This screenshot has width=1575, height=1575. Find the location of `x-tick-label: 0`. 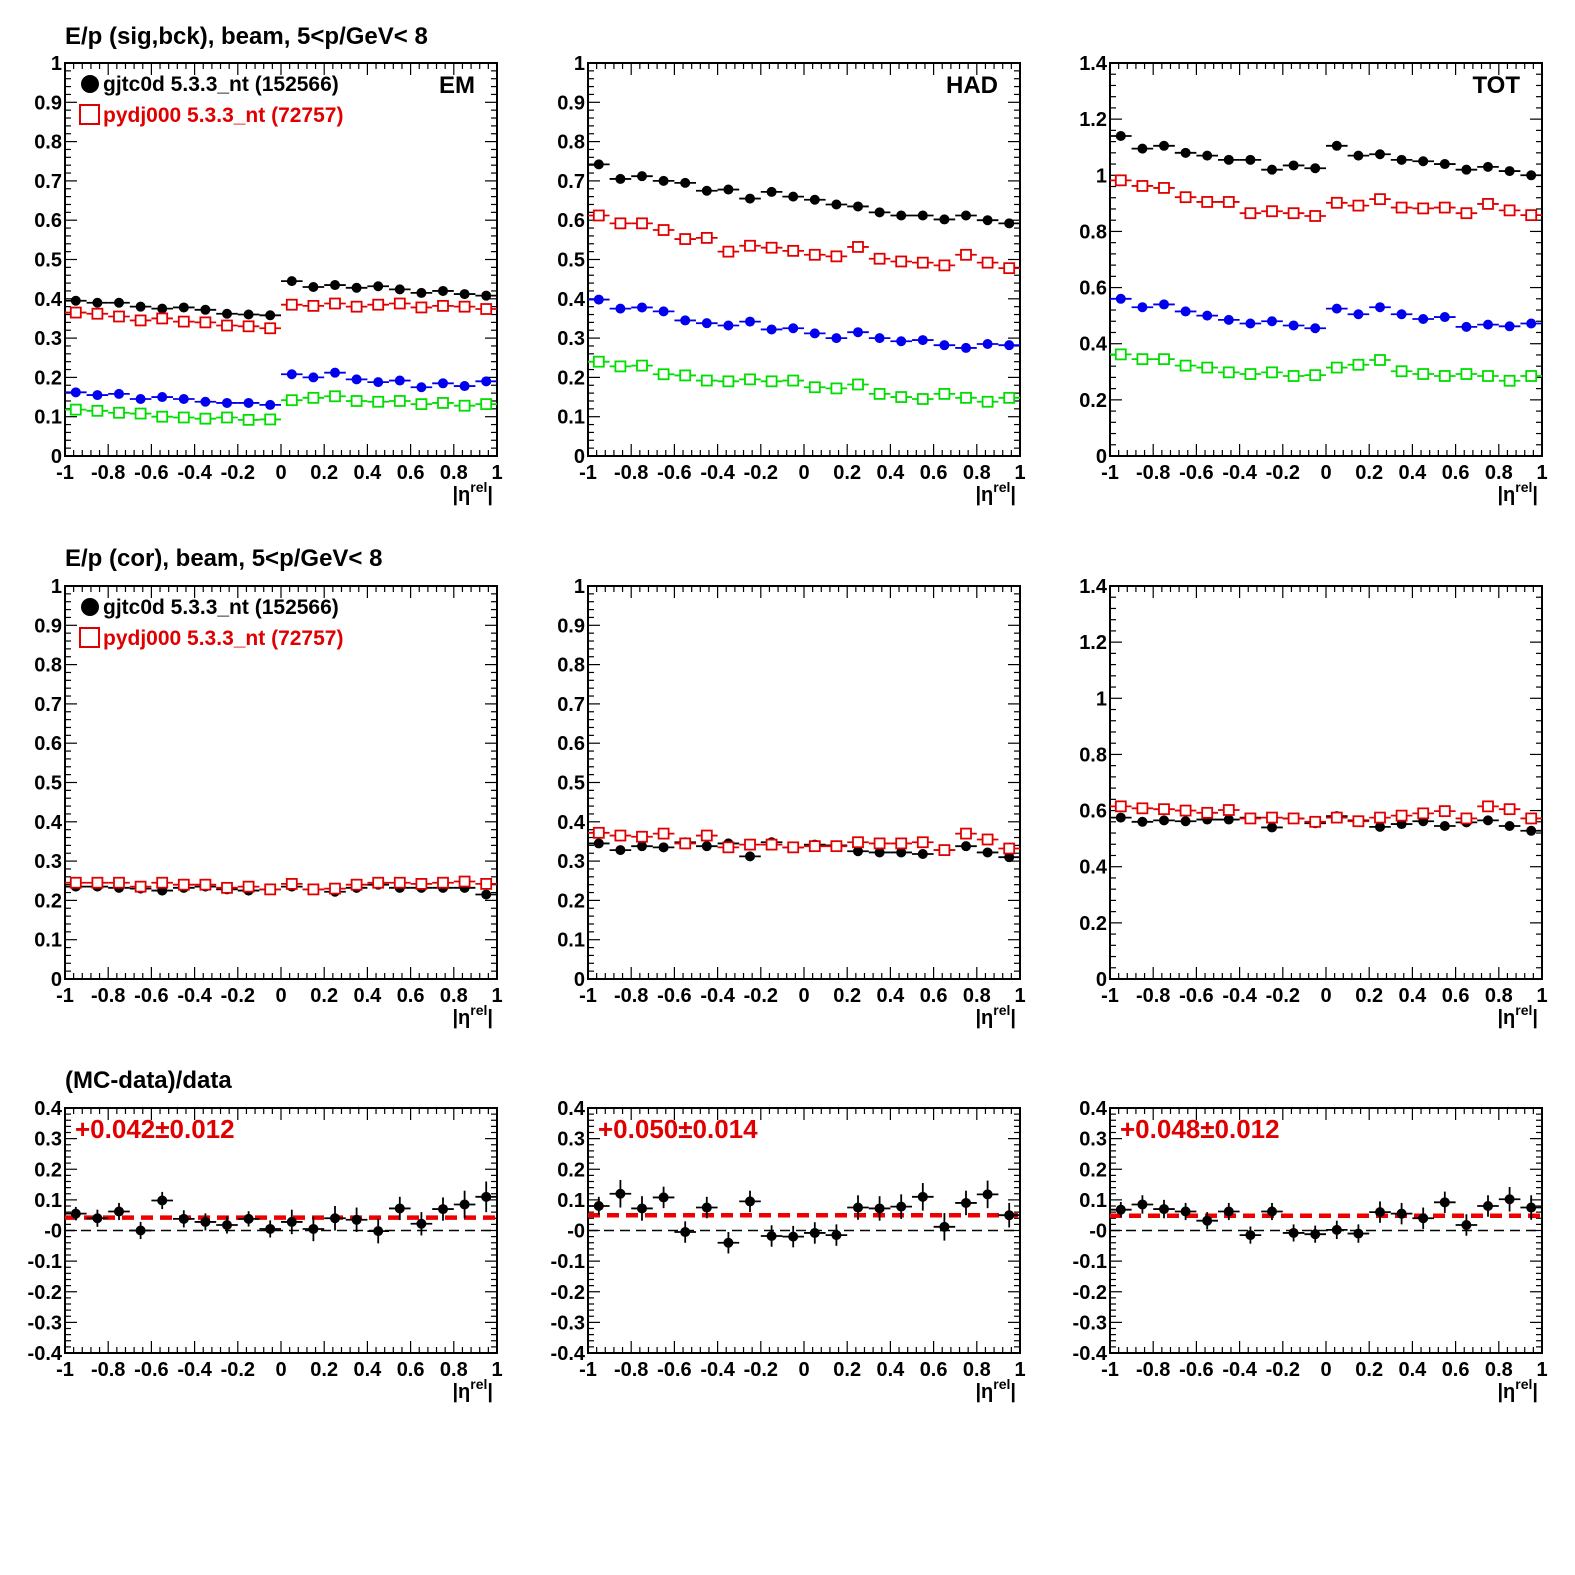

x-tick-label: 0 is located at coordinates (280, 996).